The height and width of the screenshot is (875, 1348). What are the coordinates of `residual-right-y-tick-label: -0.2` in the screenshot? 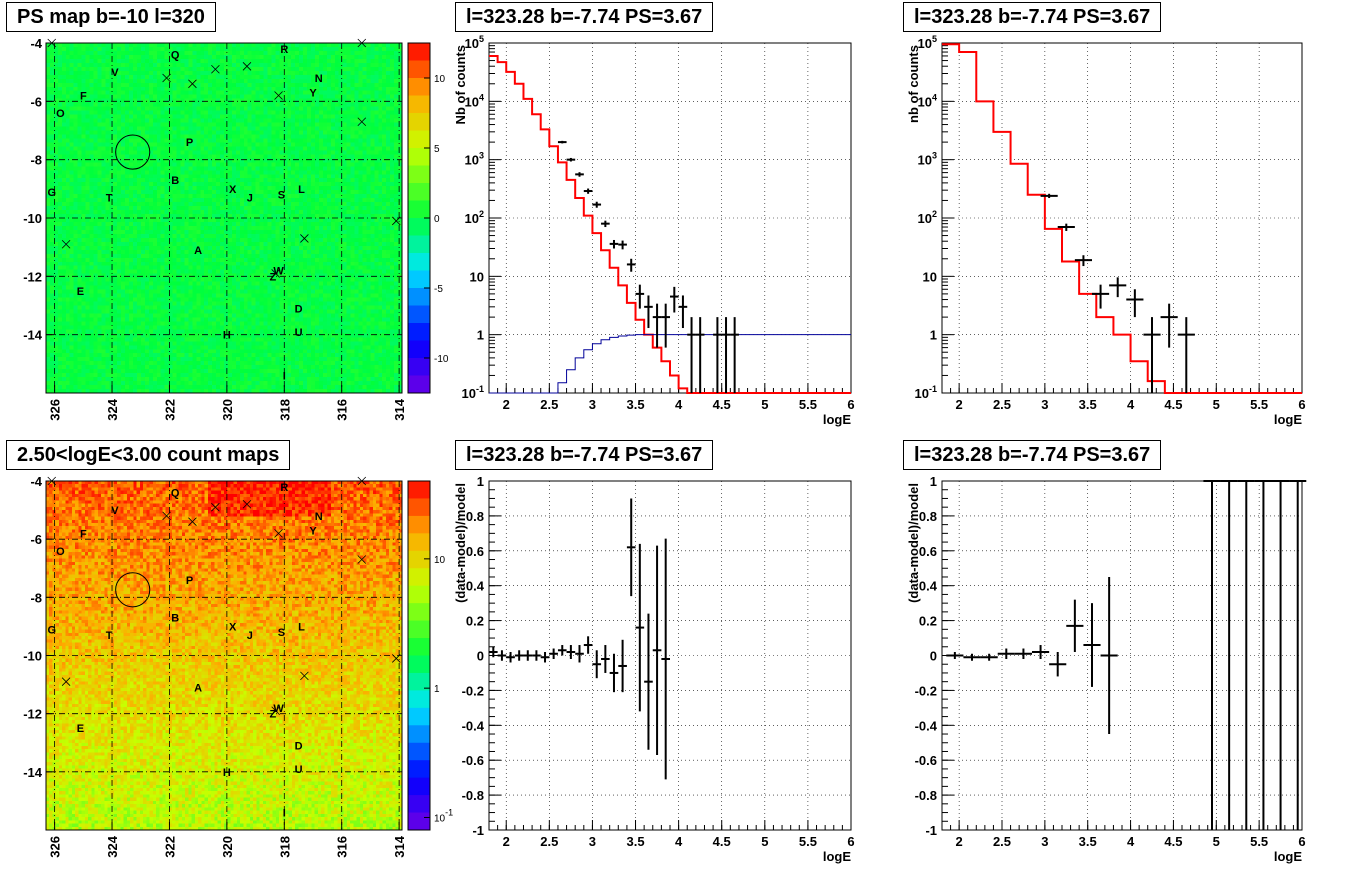 It's located at (926, 690).